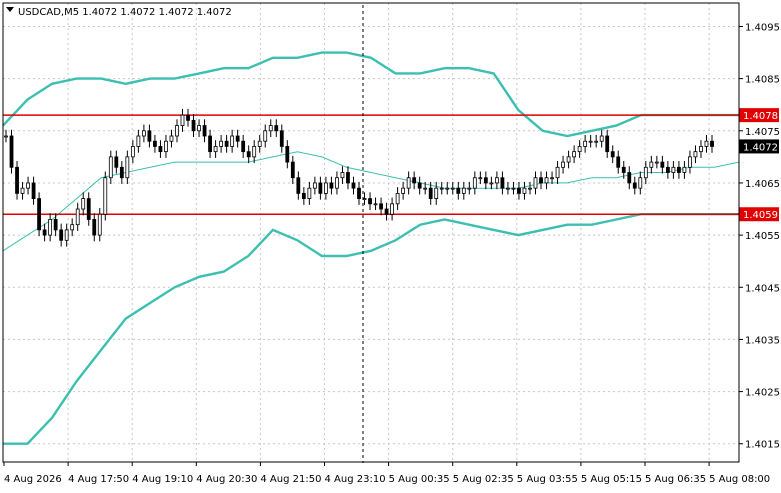 Image resolution: width=781 pixels, height=493 pixels. What do you see at coordinates (762, 184) in the screenshot?
I see `y-tick-label: 1.4065` at bounding box center [762, 184].